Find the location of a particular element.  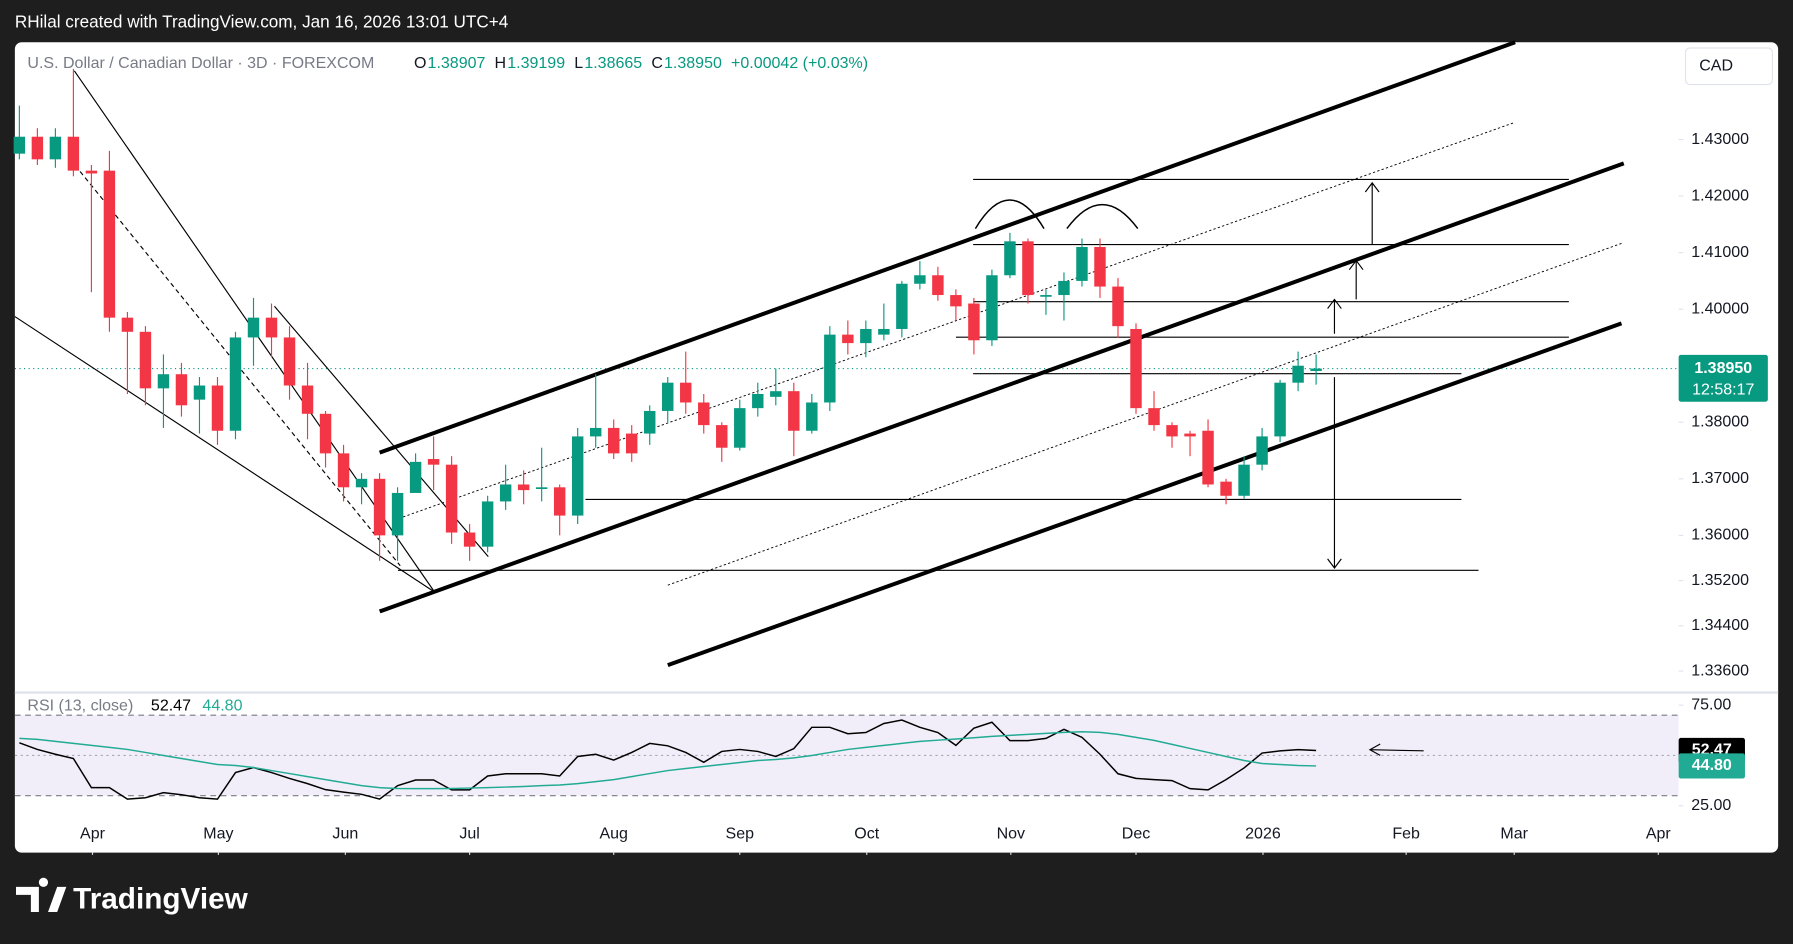

y-tick-label: 1.42000 is located at coordinates (1720, 195).